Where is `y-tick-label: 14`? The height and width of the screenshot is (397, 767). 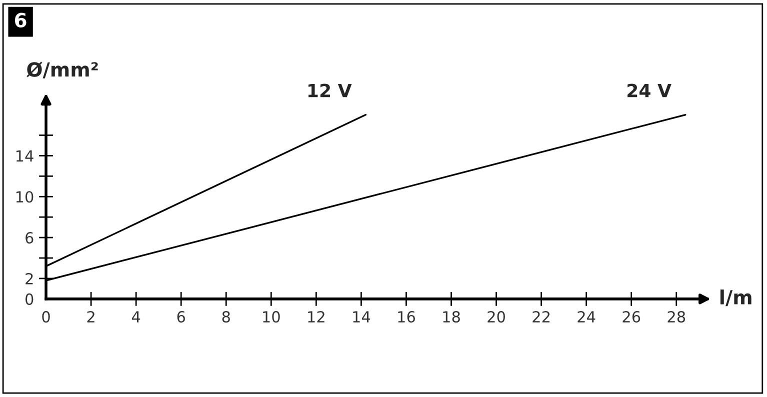 y-tick-label: 14 is located at coordinates (25, 156).